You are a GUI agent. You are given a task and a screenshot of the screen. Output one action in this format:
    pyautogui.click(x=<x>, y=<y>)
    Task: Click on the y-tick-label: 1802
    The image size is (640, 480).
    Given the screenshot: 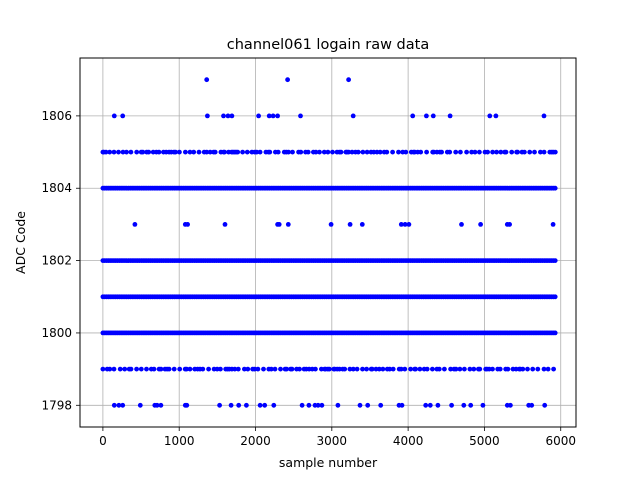 What is the action you would take?
    pyautogui.click(x=56, y=261)
    